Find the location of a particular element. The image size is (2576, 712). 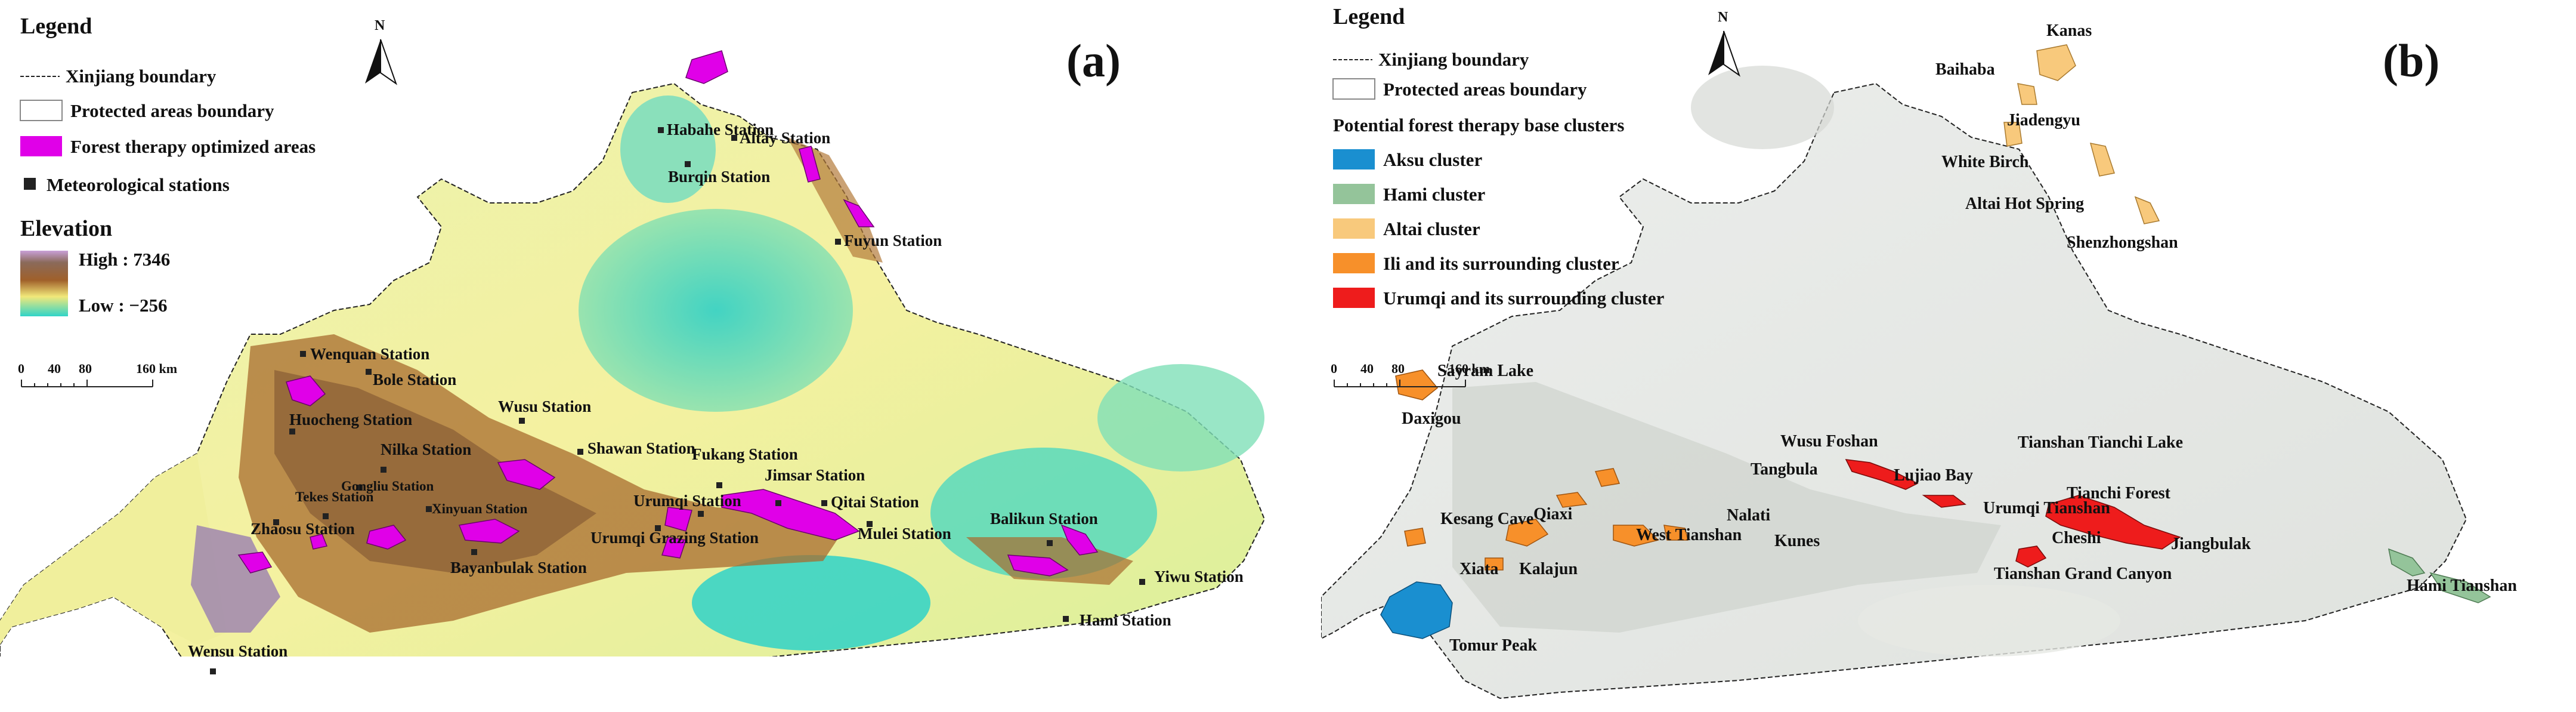

site-label: Baihaba is located at coordinates (1965, 69).